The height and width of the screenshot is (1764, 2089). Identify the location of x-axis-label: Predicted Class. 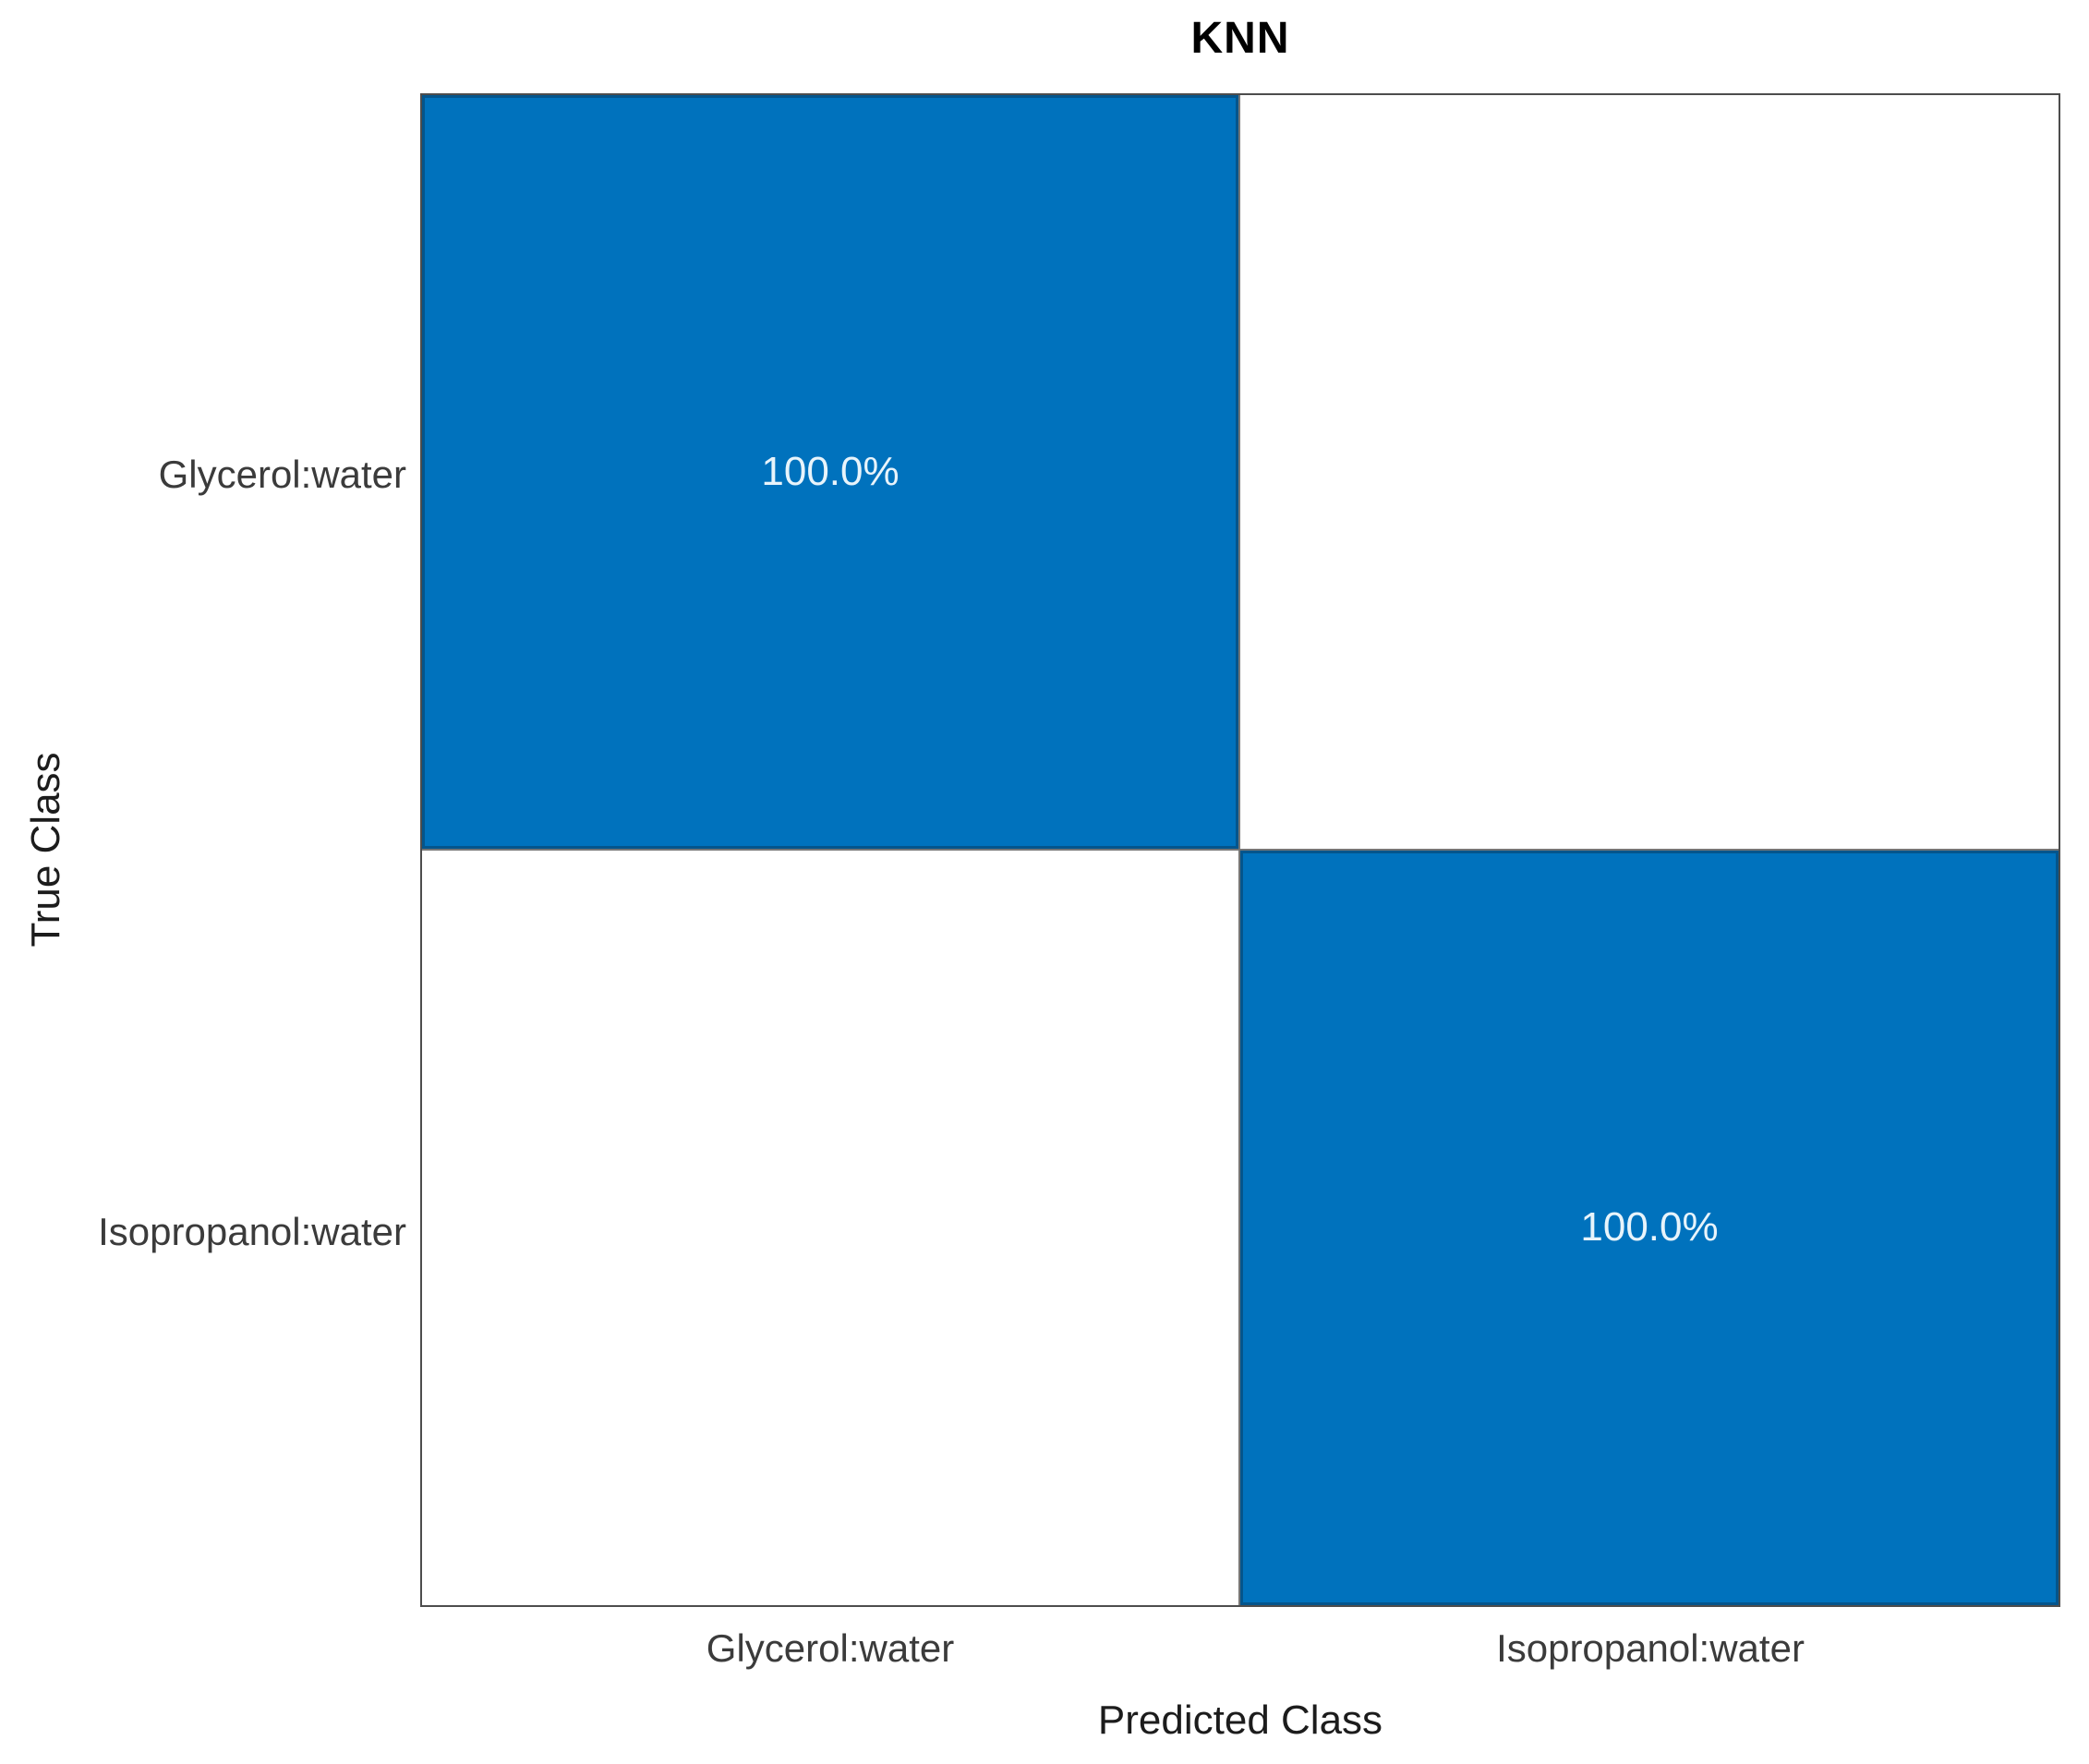
(1240, 1721).